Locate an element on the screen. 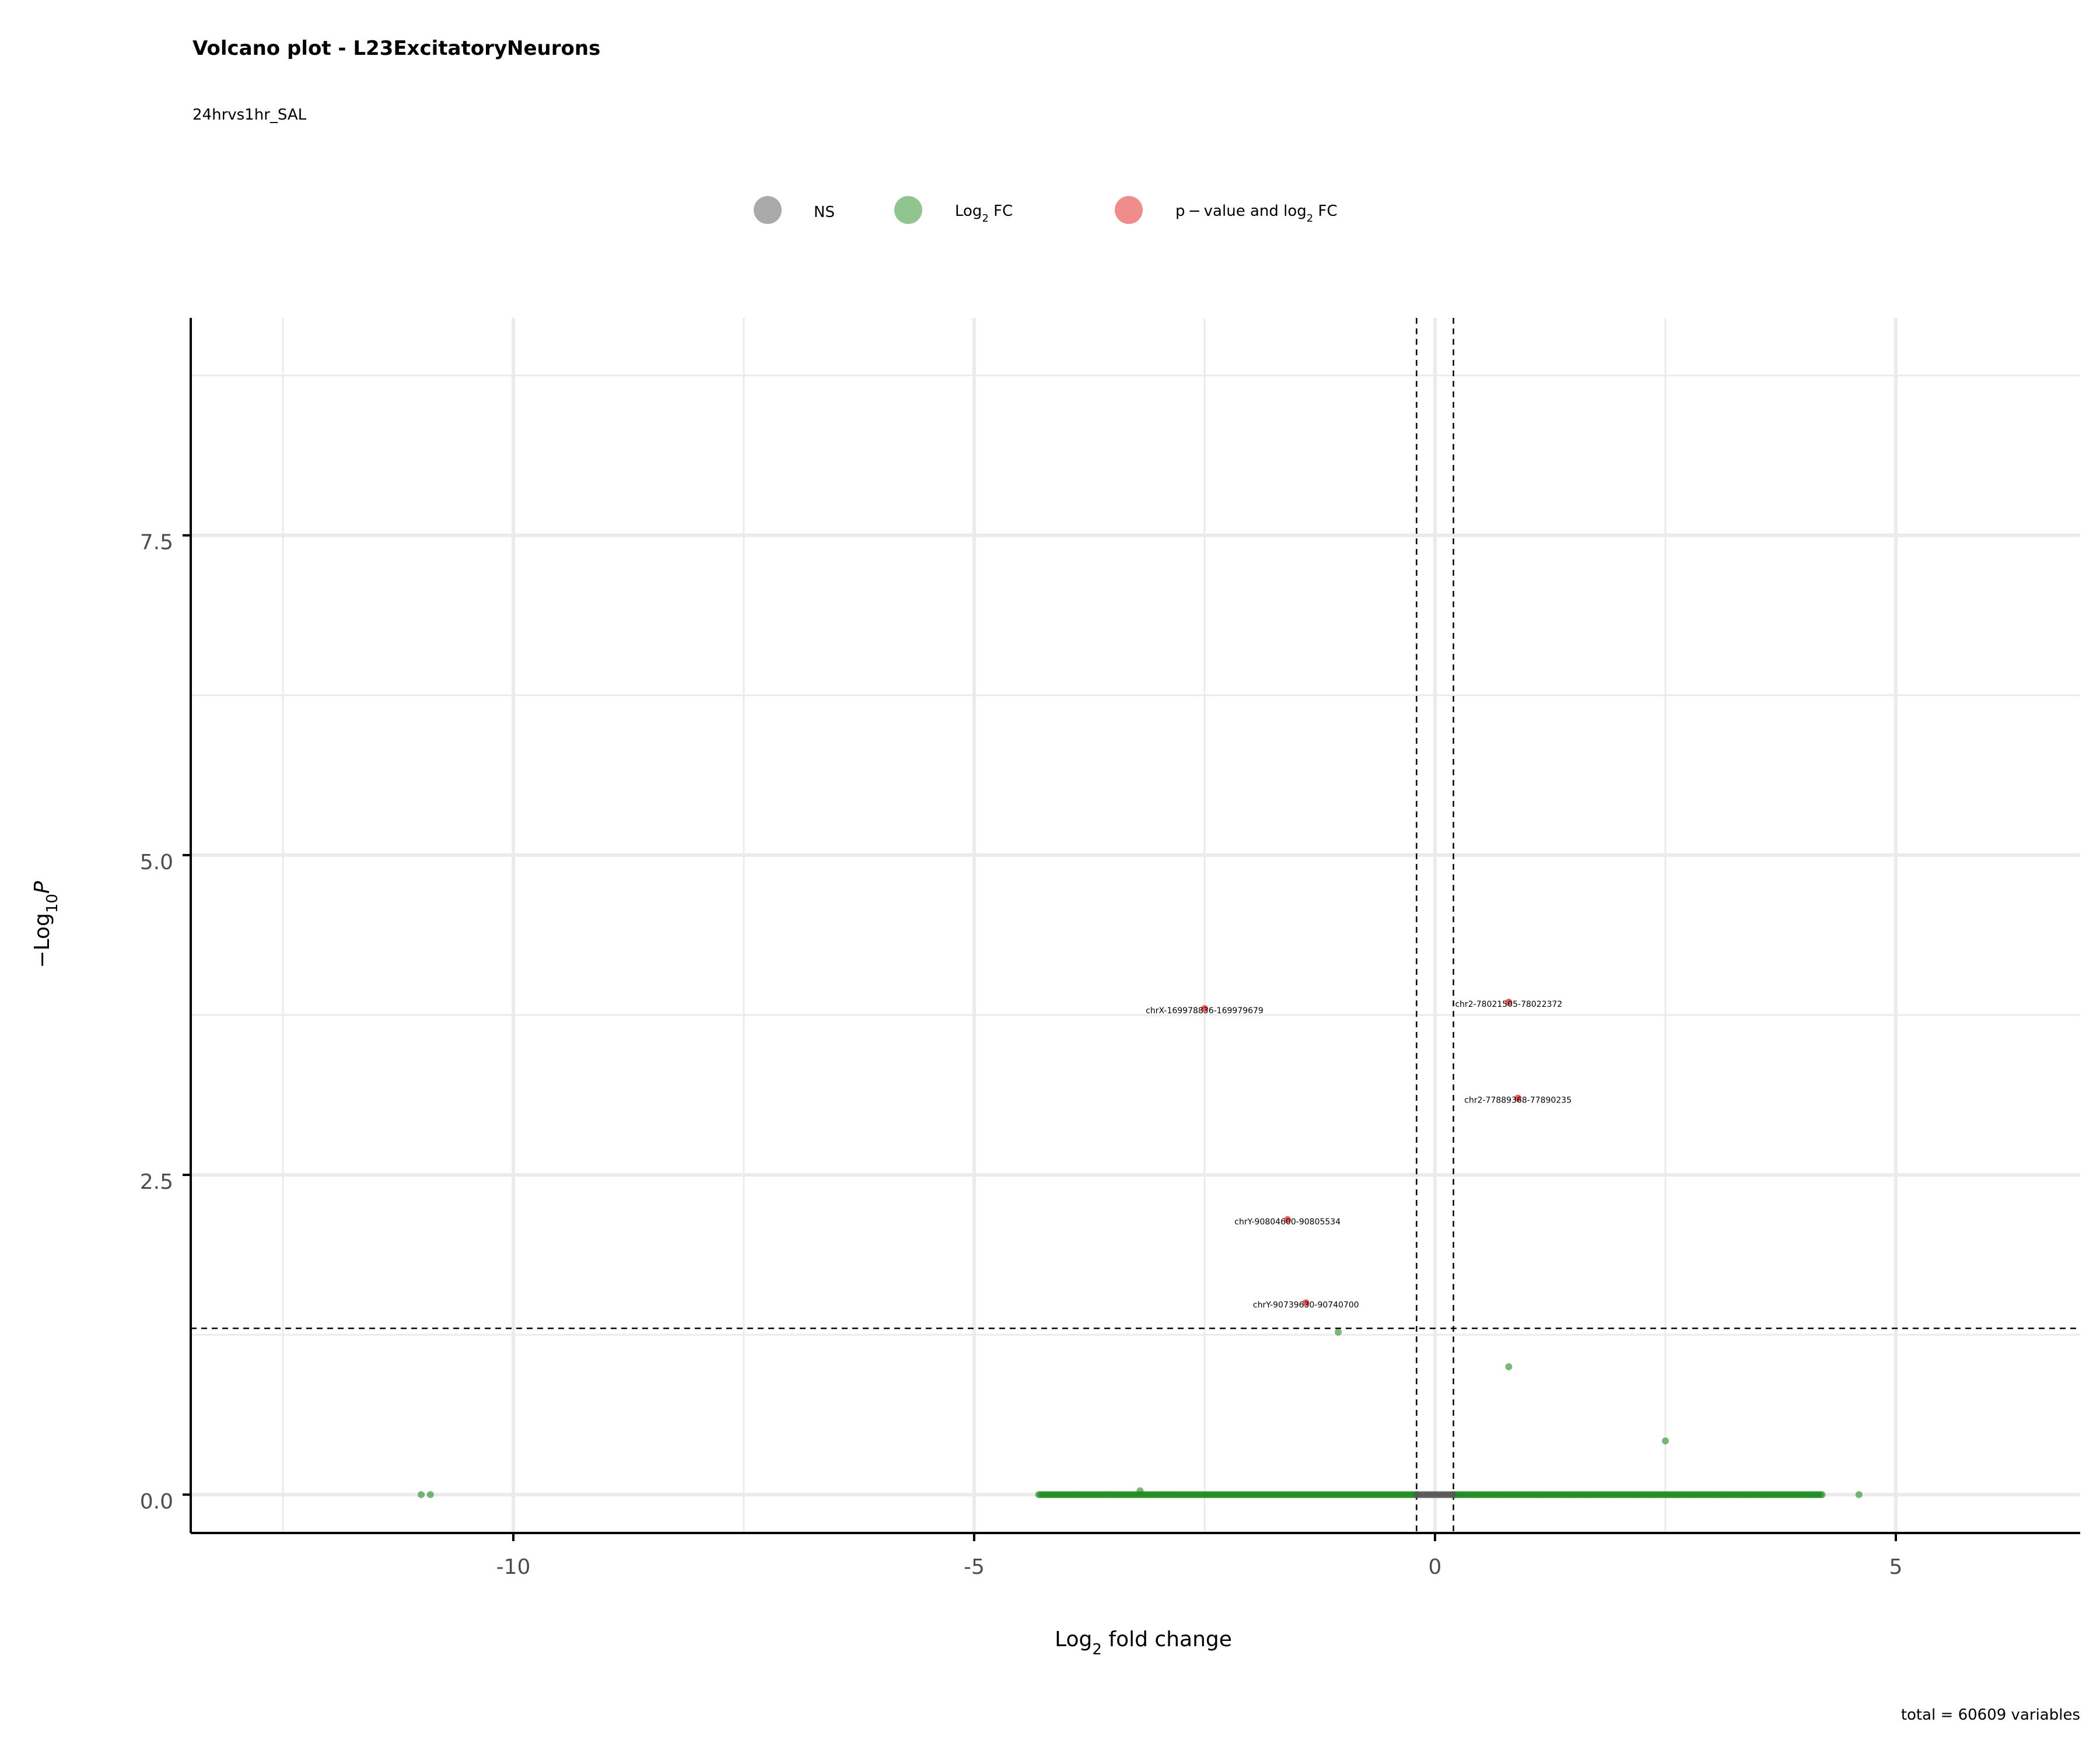  x-tick-label: -5 is located at coordinates (974, 1567).